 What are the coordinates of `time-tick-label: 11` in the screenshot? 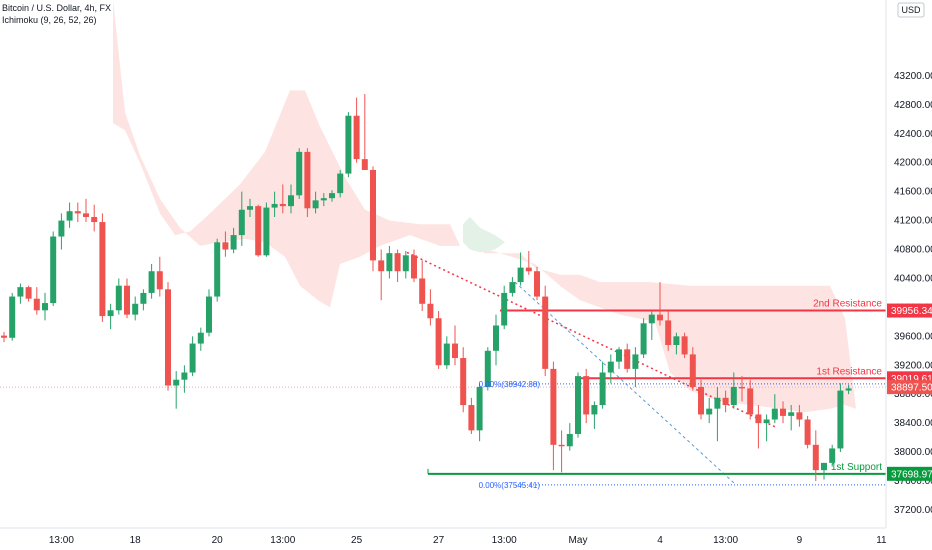 It's located at (881, 540).